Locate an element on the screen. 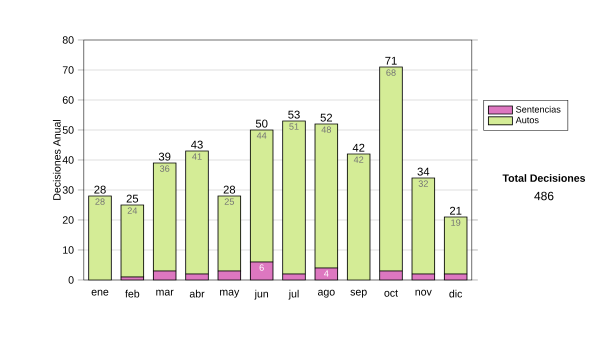 The height and width of the screenshot is (340, 600). text: 486 is located at coordinates (544, 196).